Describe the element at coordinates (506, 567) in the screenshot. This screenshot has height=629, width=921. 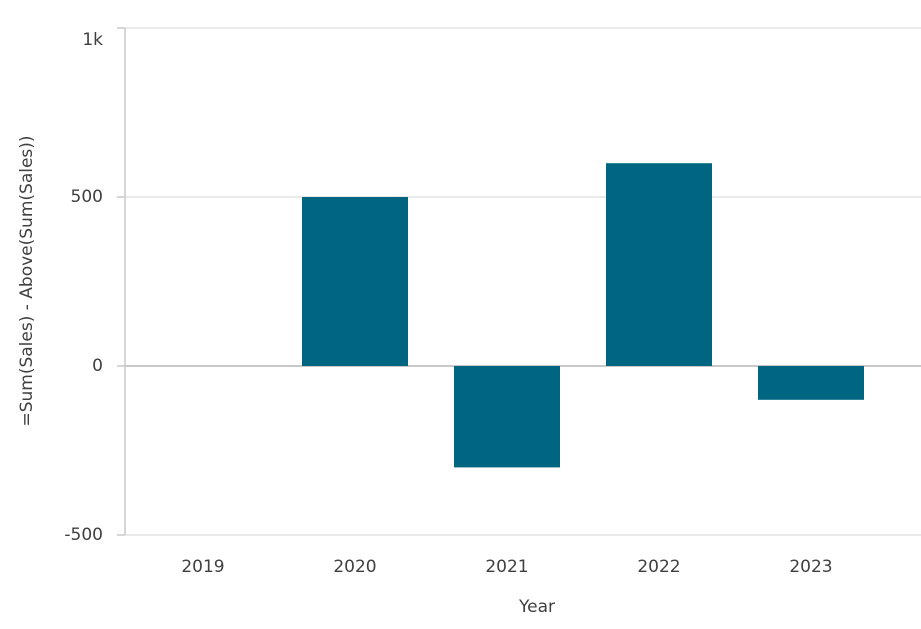
I see `x-tick-label: 2021` at that location.